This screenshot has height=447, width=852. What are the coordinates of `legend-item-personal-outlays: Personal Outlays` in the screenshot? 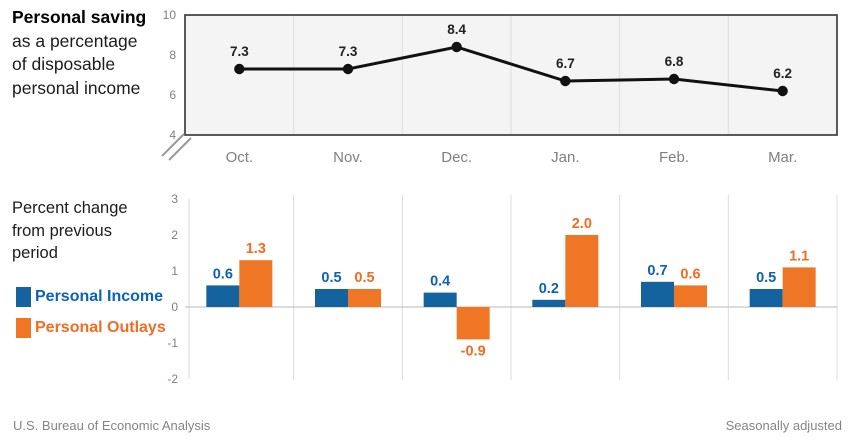 It's located at (91, 327).